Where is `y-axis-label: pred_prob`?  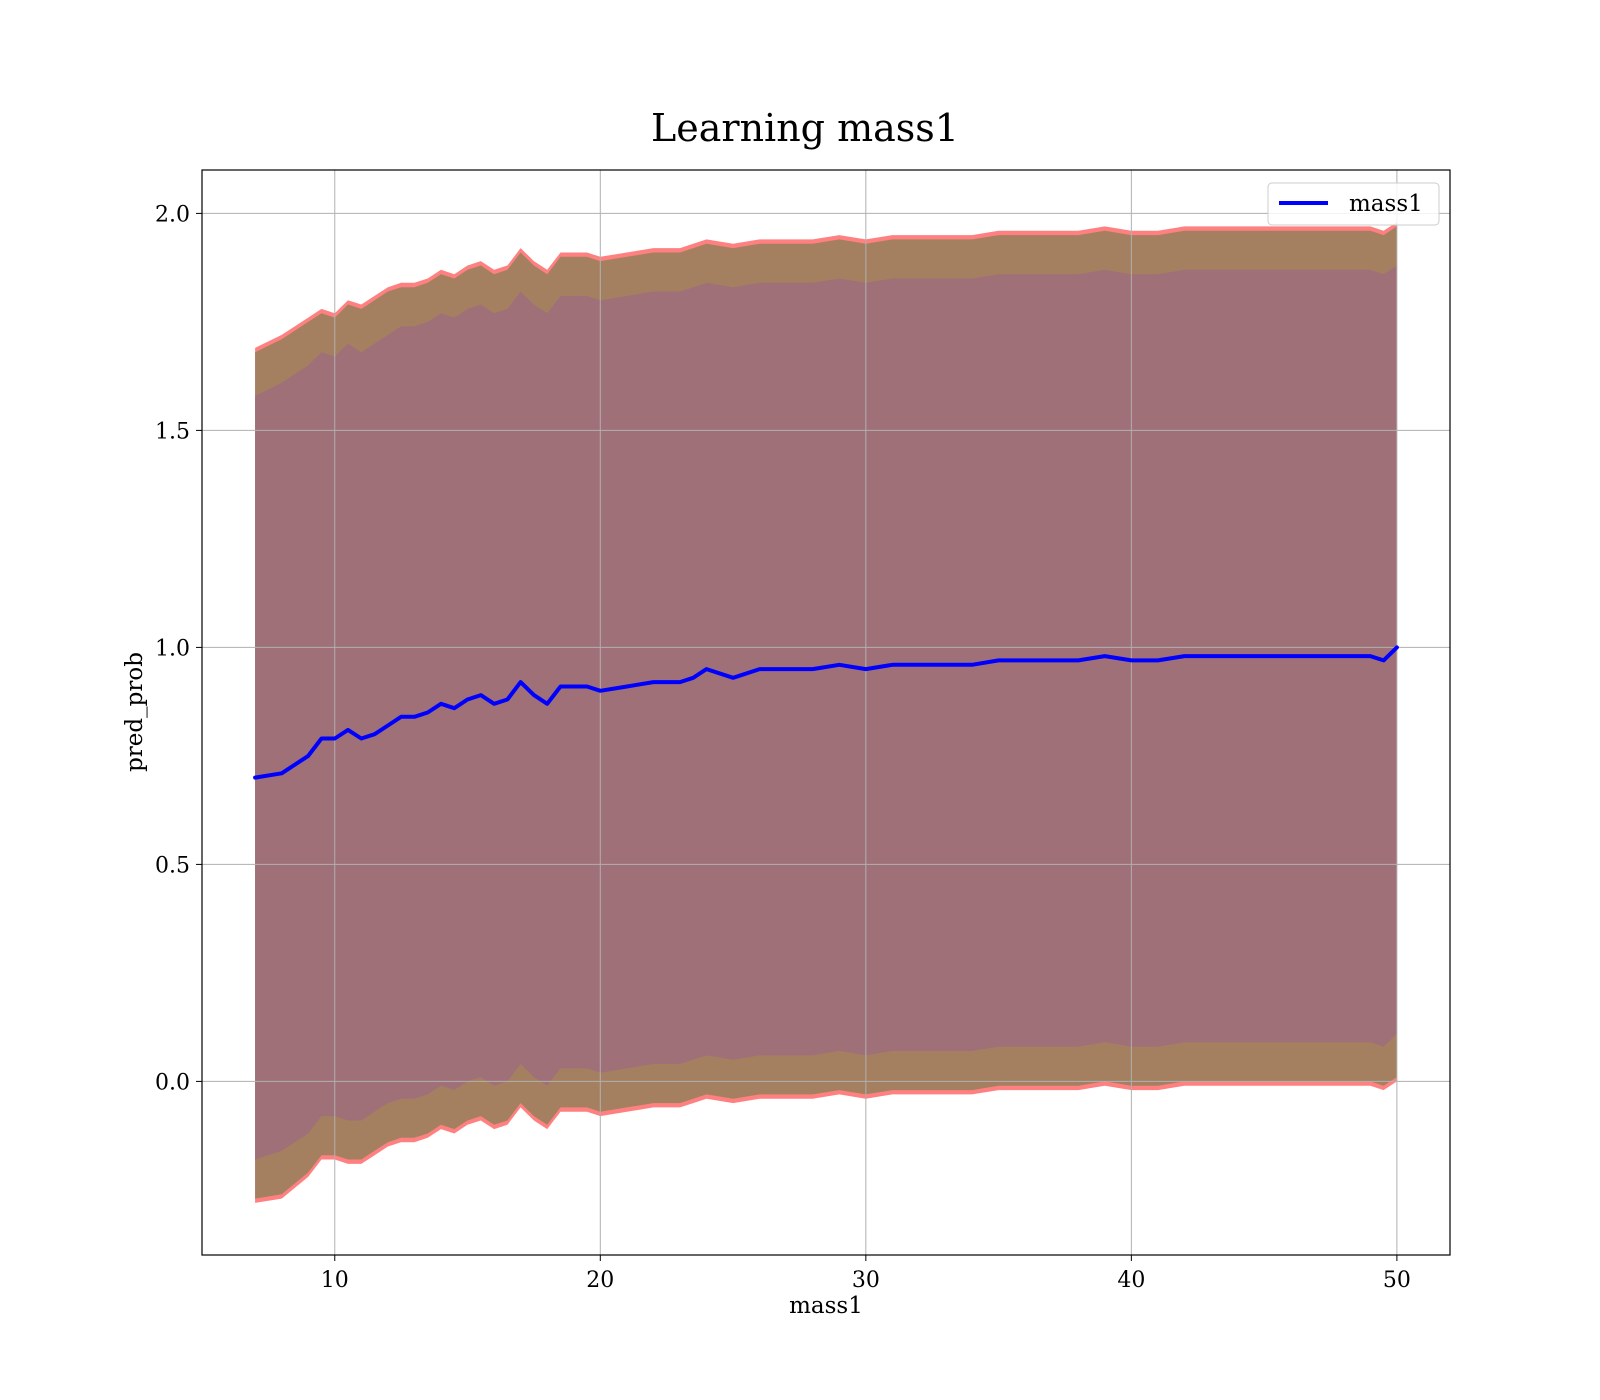
y-axis-label: pred_prob is located at coordinates (135, 712).